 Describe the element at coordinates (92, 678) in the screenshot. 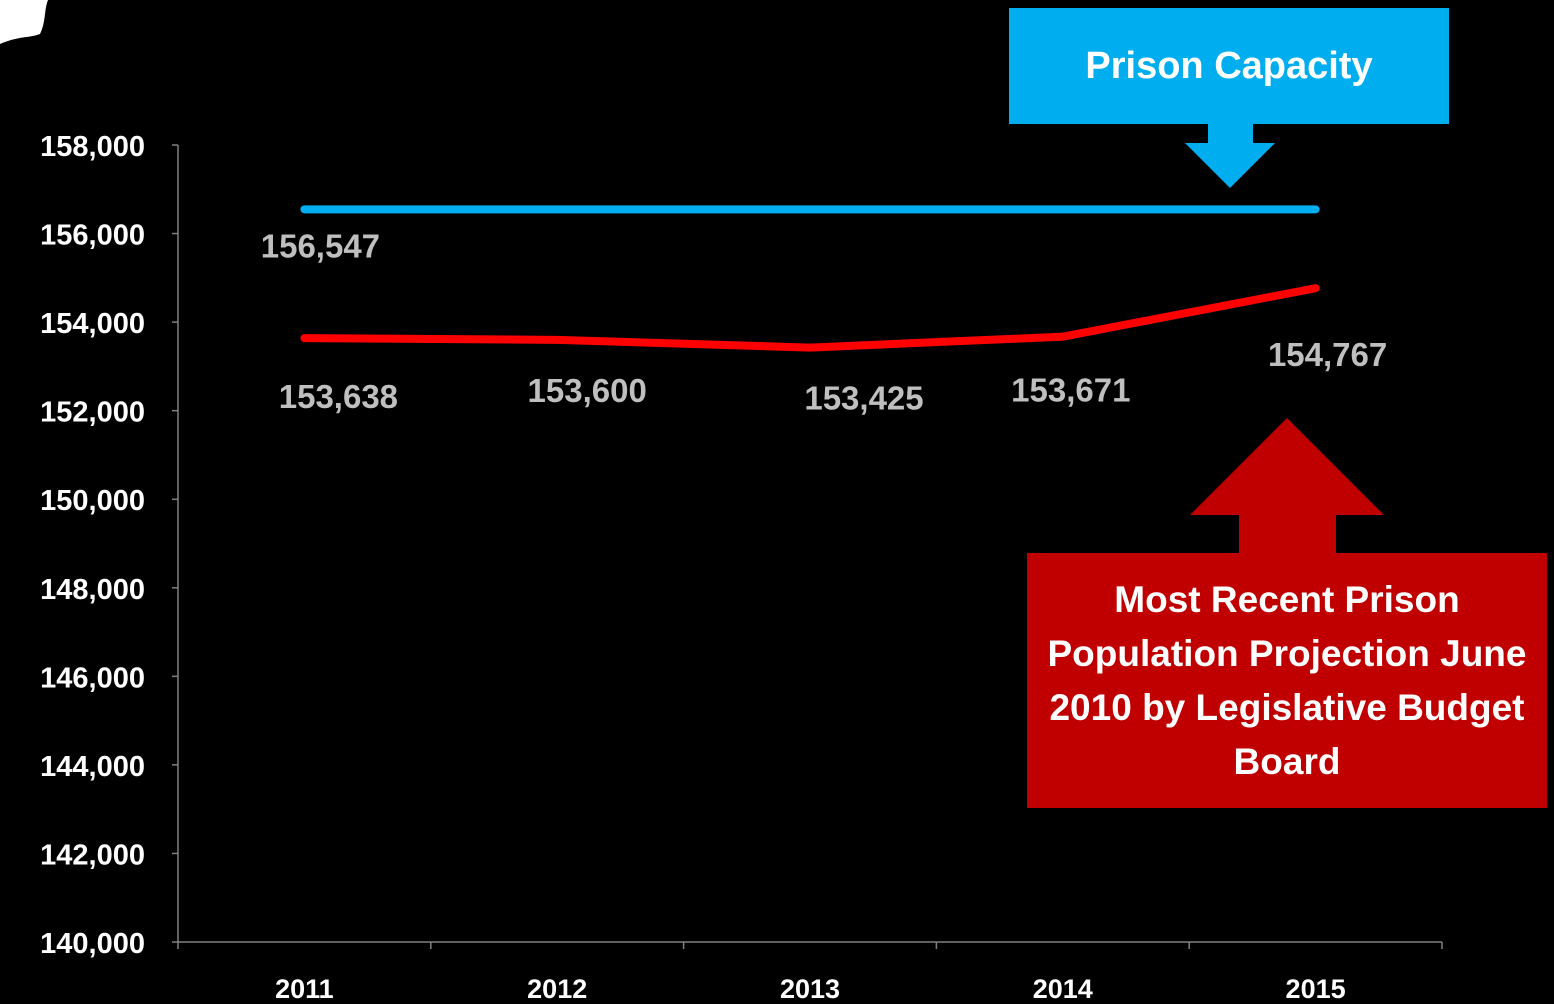

I see `y-tick-label: 146,000` at that location.